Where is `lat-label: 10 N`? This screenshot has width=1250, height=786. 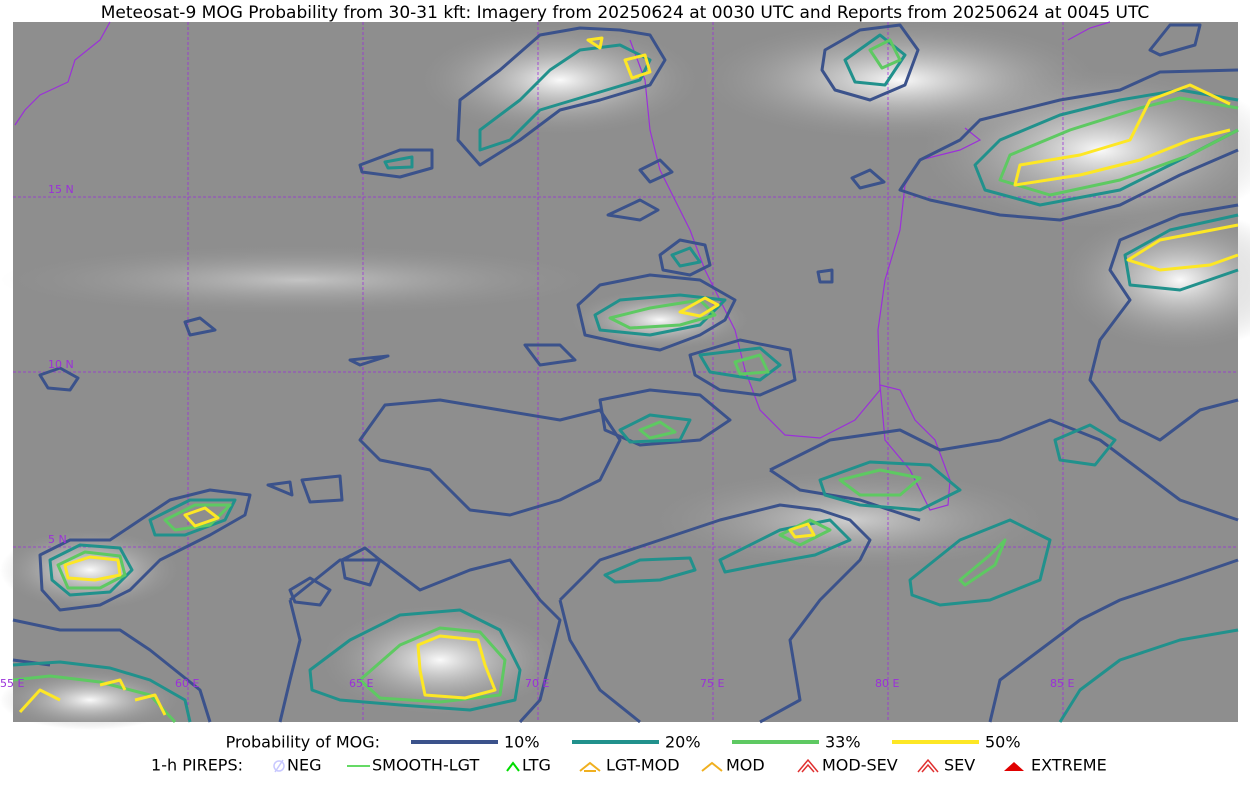 lat-label: 10 N is located at coordinates (61, 364).